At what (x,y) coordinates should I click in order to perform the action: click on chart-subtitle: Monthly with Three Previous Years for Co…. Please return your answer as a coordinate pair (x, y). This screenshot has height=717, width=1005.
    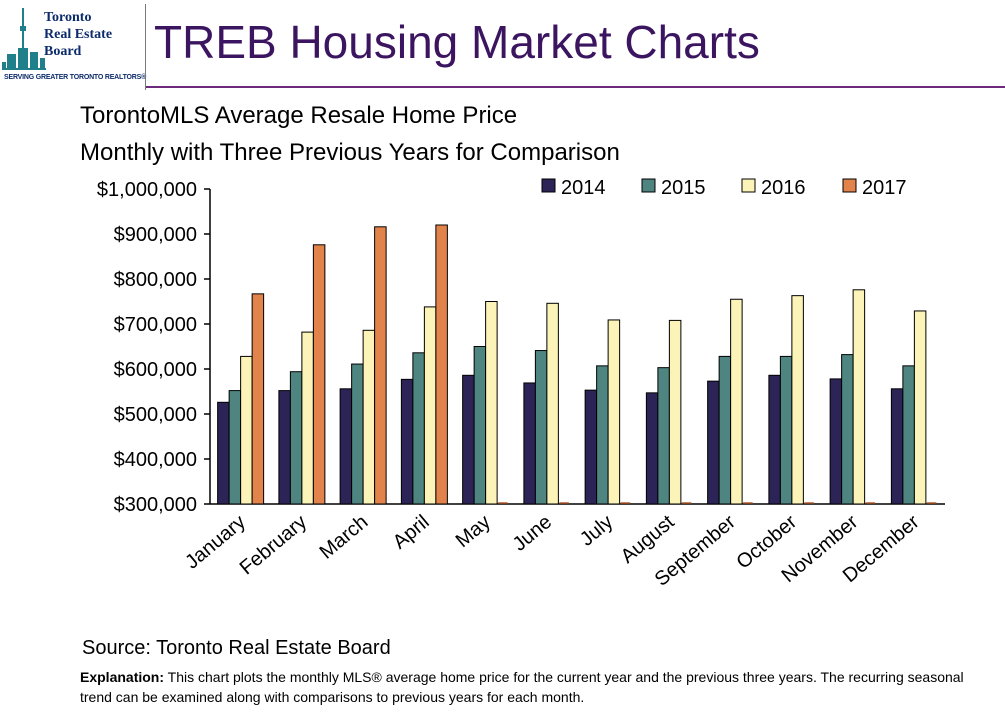
    Looking at the image, I should click on (350, 152).